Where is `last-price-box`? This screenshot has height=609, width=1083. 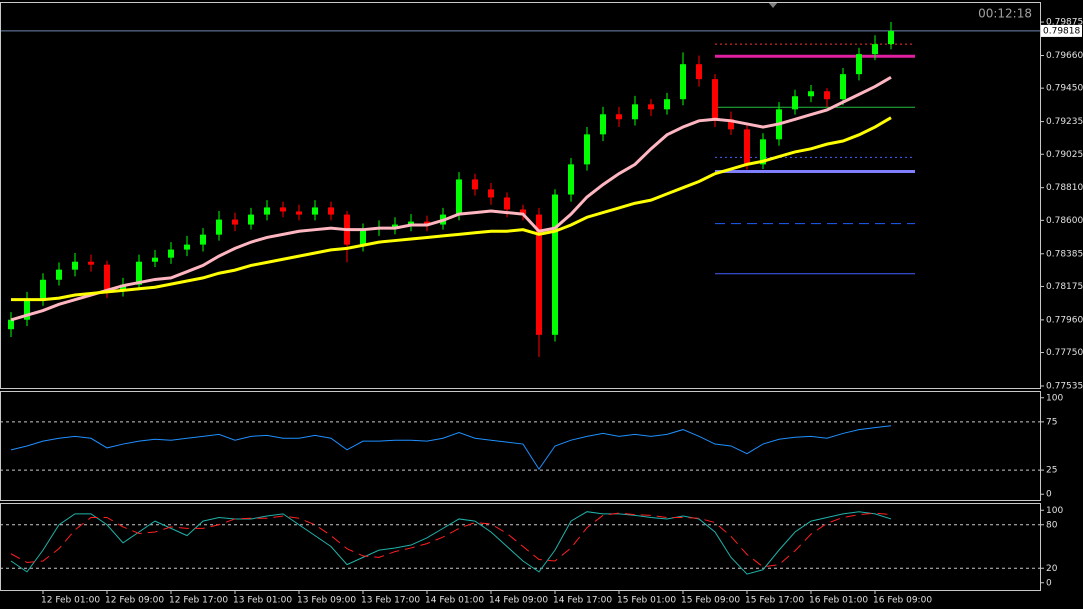
last-price-box is located at coordinates (1061, 30).